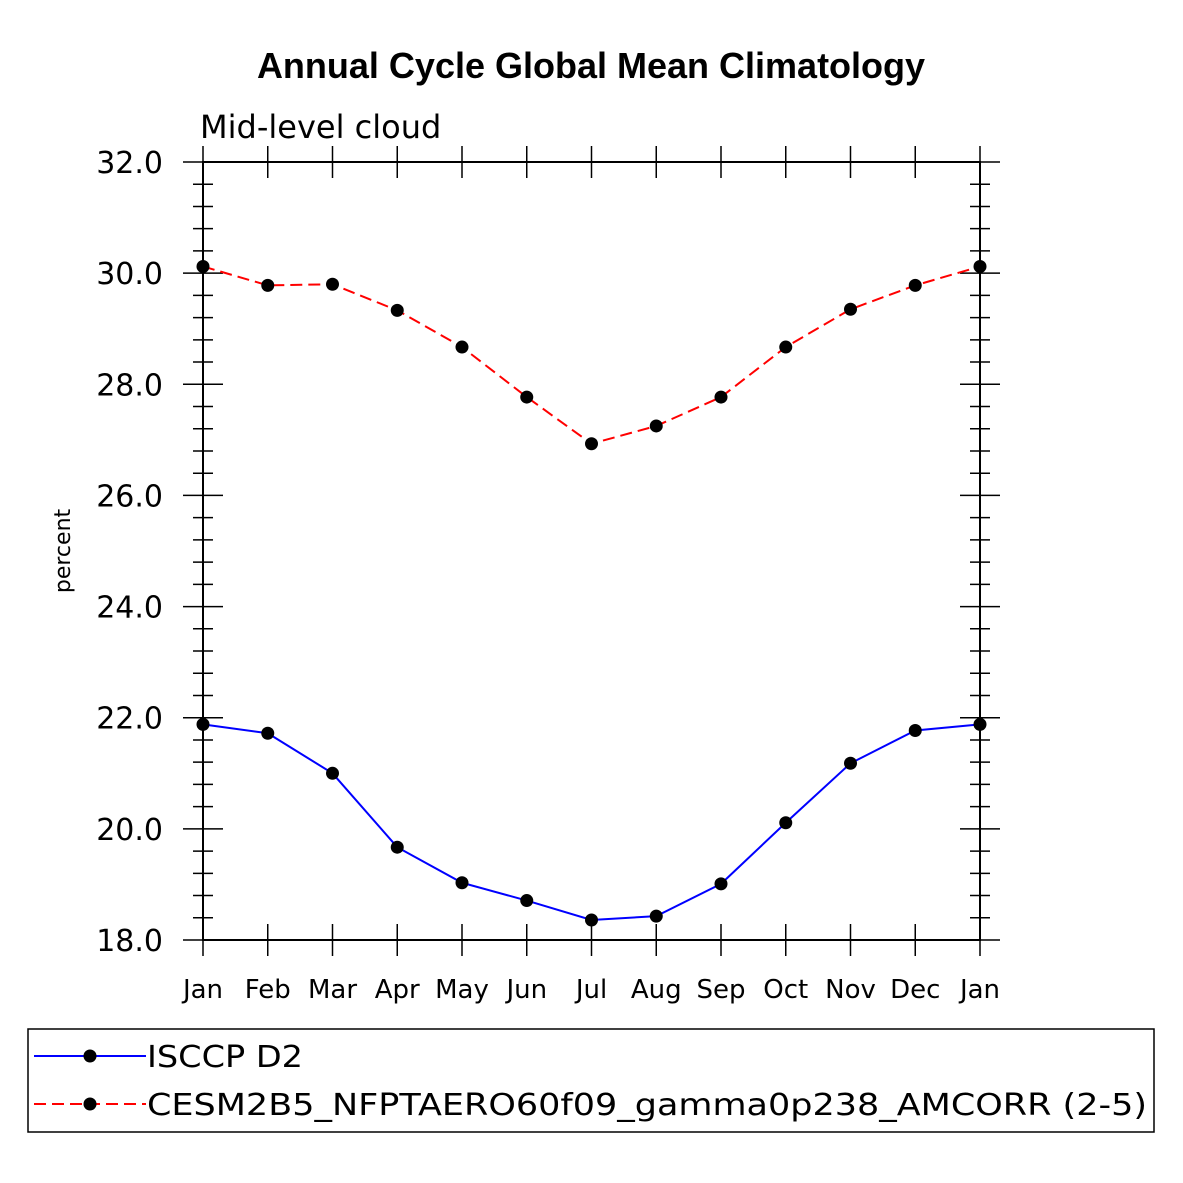  What do you see at coordinates (462, 990) in the screenshot?
I see `x-tick-label: May` at bounding box center [462, 990].